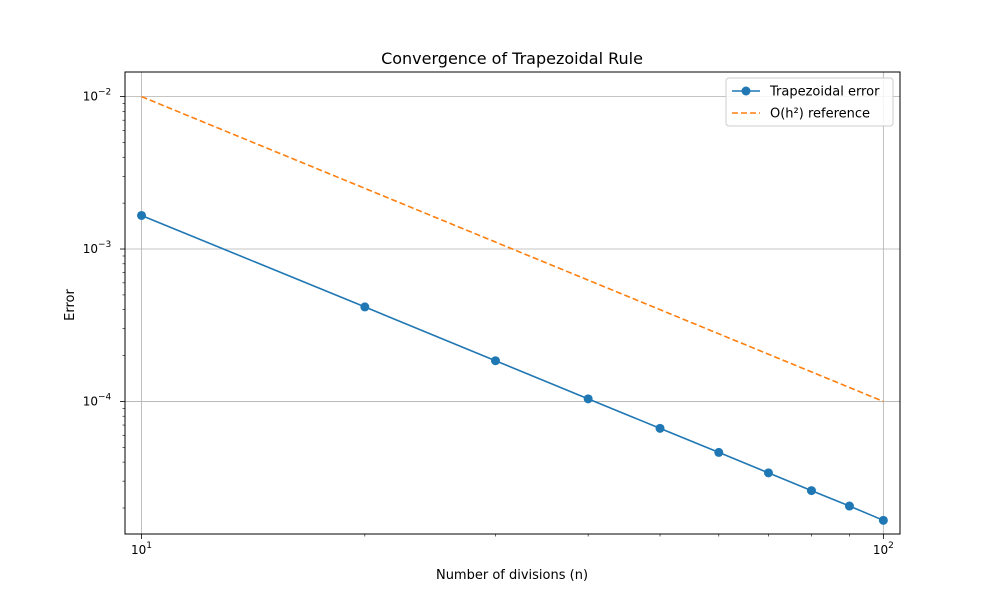  Describe the element at coordinates (141, 549) in the screenshot. I see `x-tick-label: 10¹` at that location.